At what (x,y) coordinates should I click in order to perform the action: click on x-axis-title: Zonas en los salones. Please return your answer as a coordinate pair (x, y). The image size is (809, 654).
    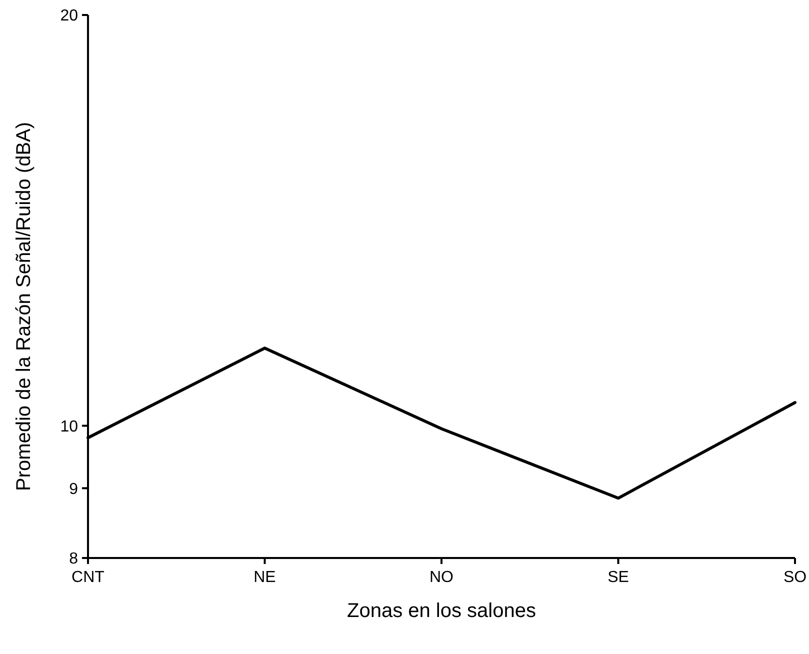
    Looking at the image, I should click on (441, 611).